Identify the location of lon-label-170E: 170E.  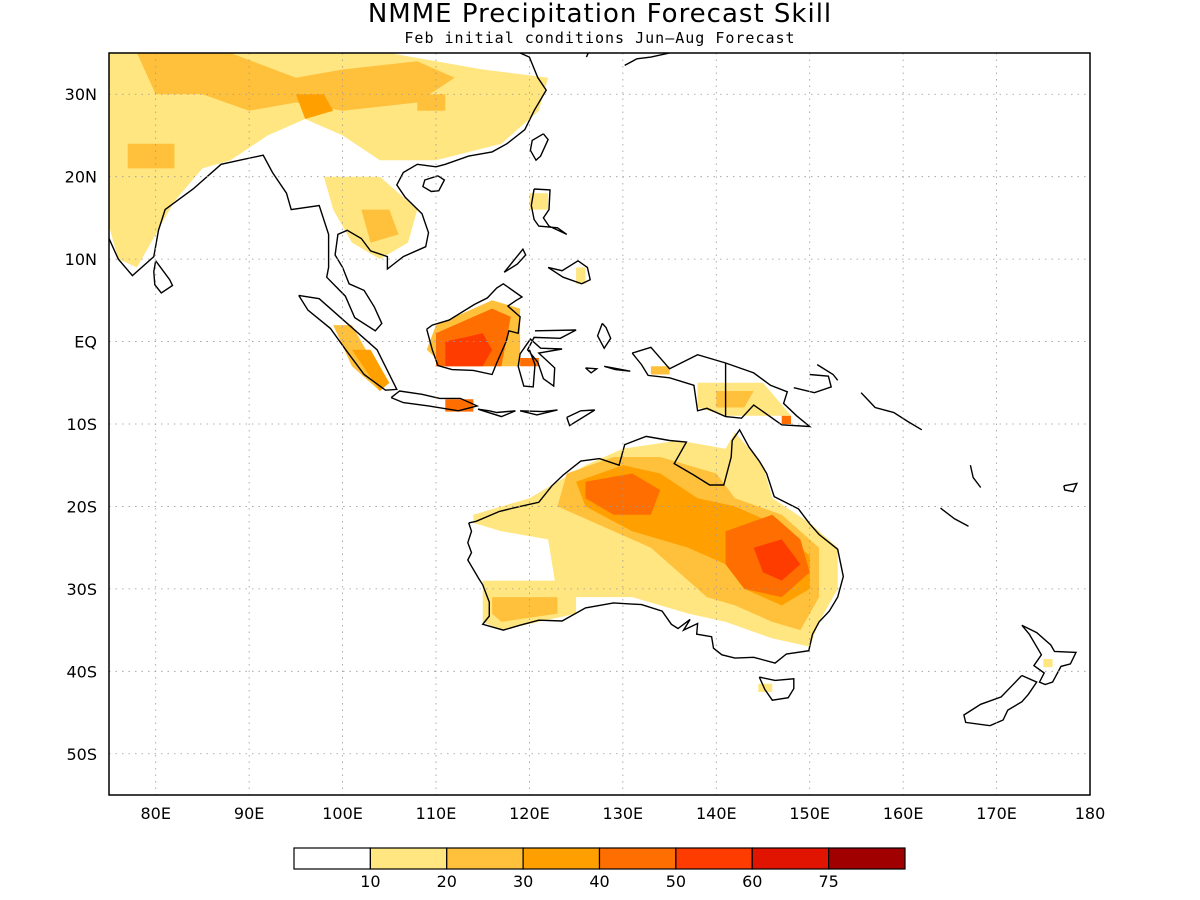
(996, 813).